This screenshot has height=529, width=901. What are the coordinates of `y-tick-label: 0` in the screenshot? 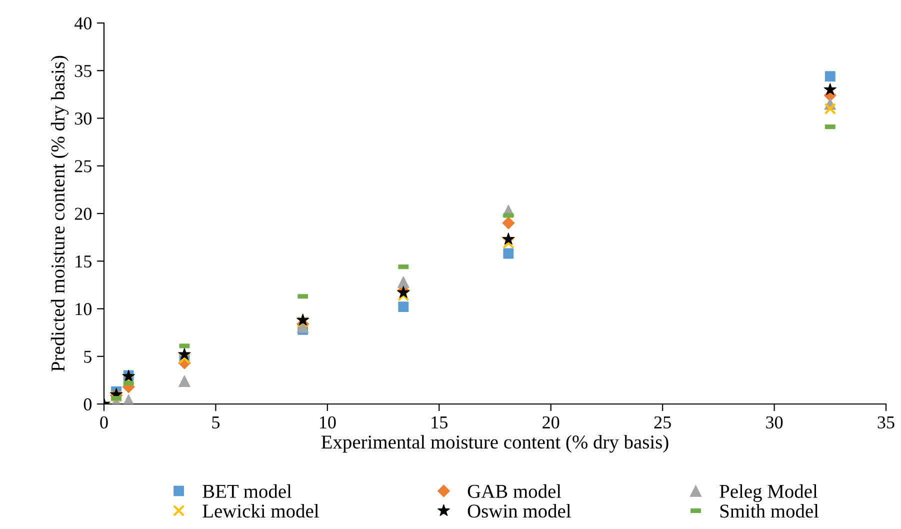 It's located at (88, 404).